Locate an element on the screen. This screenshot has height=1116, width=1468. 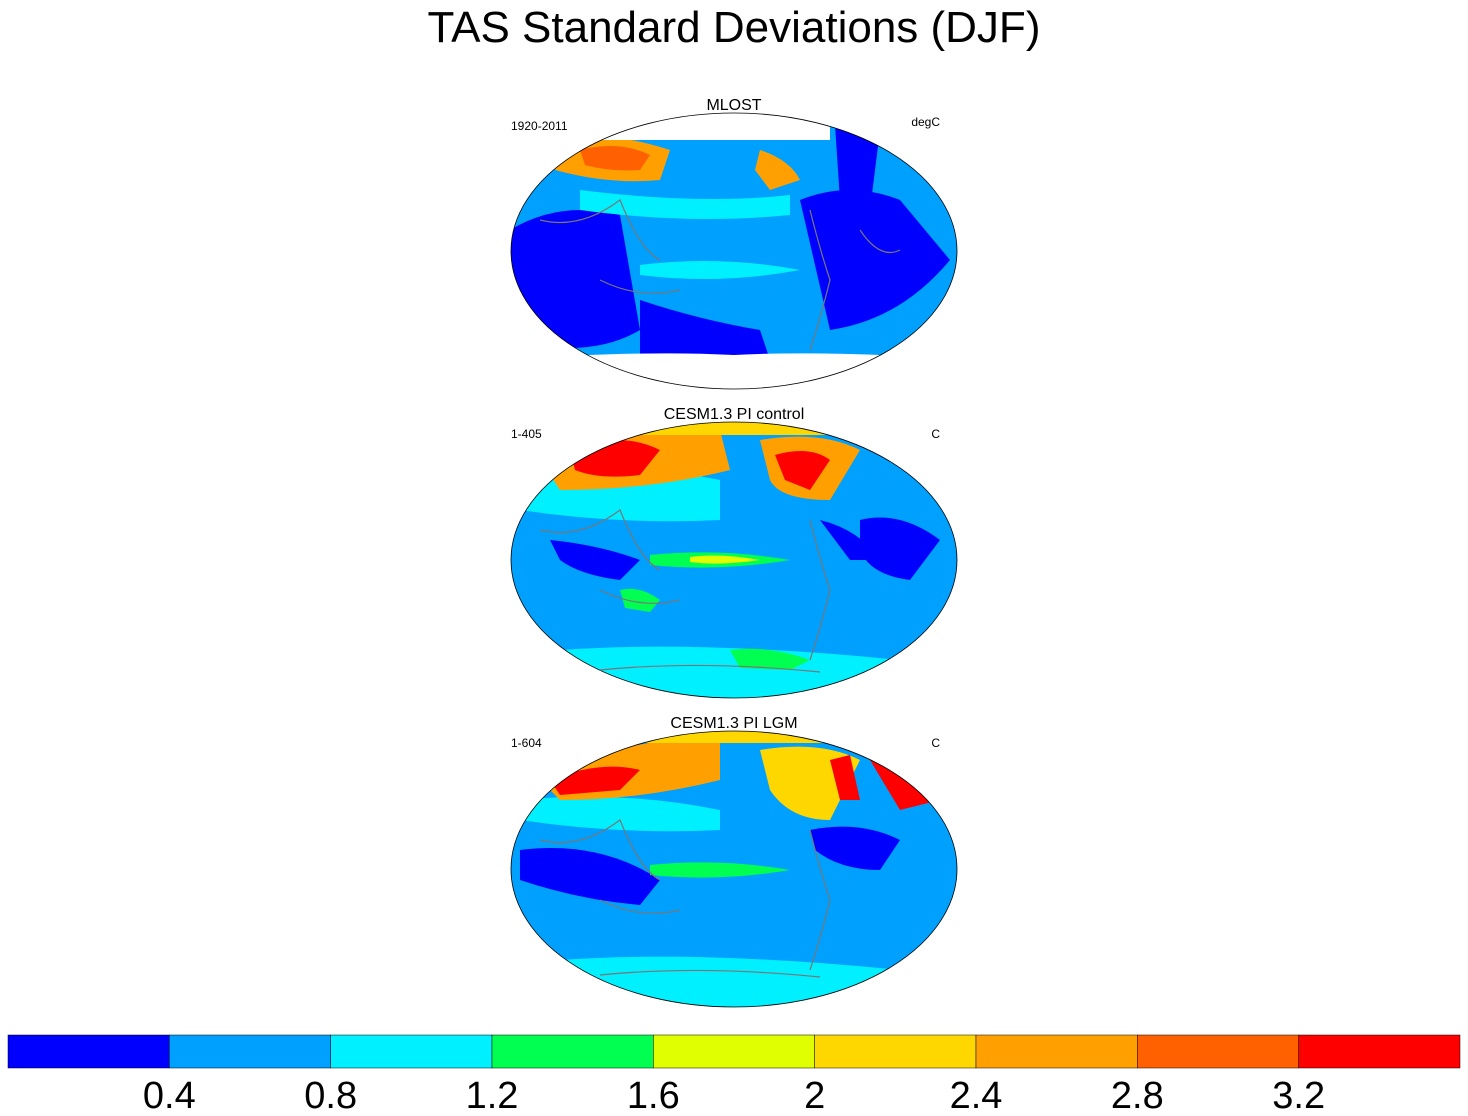
panel-right-label: degC is located at coordinates (925, 122).